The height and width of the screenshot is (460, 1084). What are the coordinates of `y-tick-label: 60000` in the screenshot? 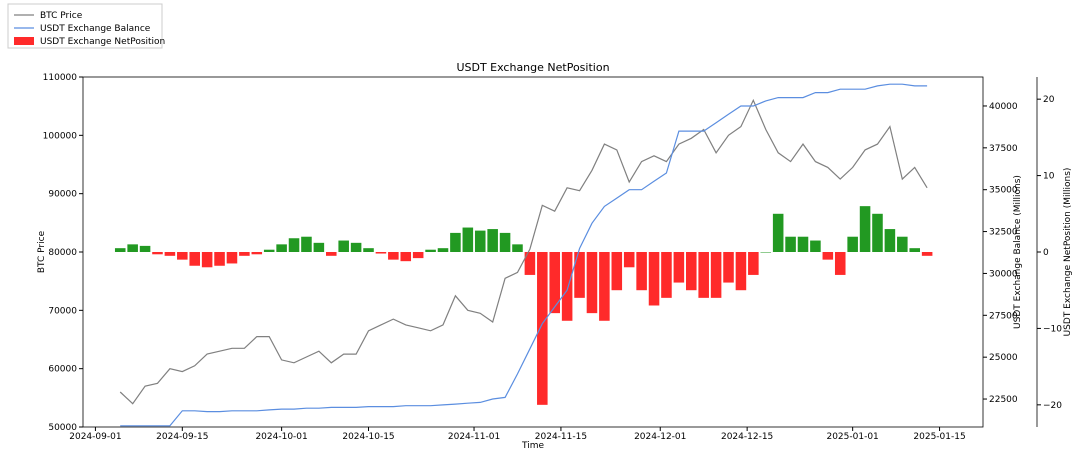 It's located at (62, 370).